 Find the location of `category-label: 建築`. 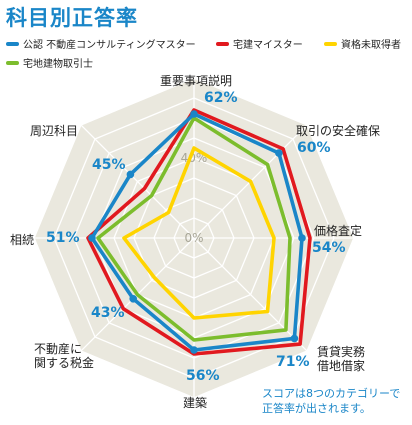

category-label: 建築 is located at coordinates (195, 403).